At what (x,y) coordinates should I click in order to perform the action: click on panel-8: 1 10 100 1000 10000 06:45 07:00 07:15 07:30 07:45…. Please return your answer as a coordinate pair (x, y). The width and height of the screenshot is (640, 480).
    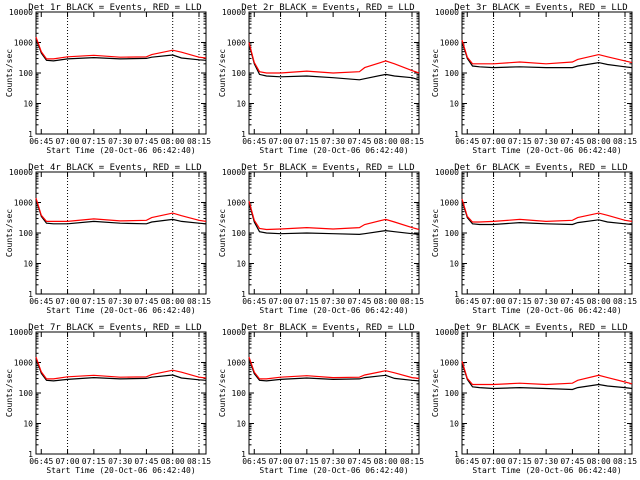
    Looking at the image, I should click on (321, 399).